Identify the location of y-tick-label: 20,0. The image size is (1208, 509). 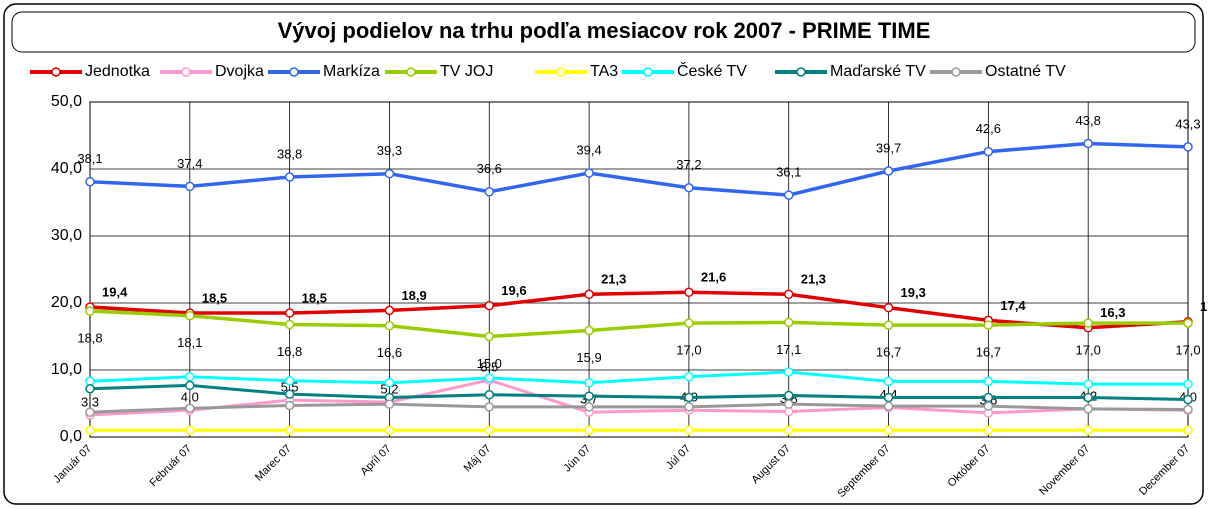
(66, 302).